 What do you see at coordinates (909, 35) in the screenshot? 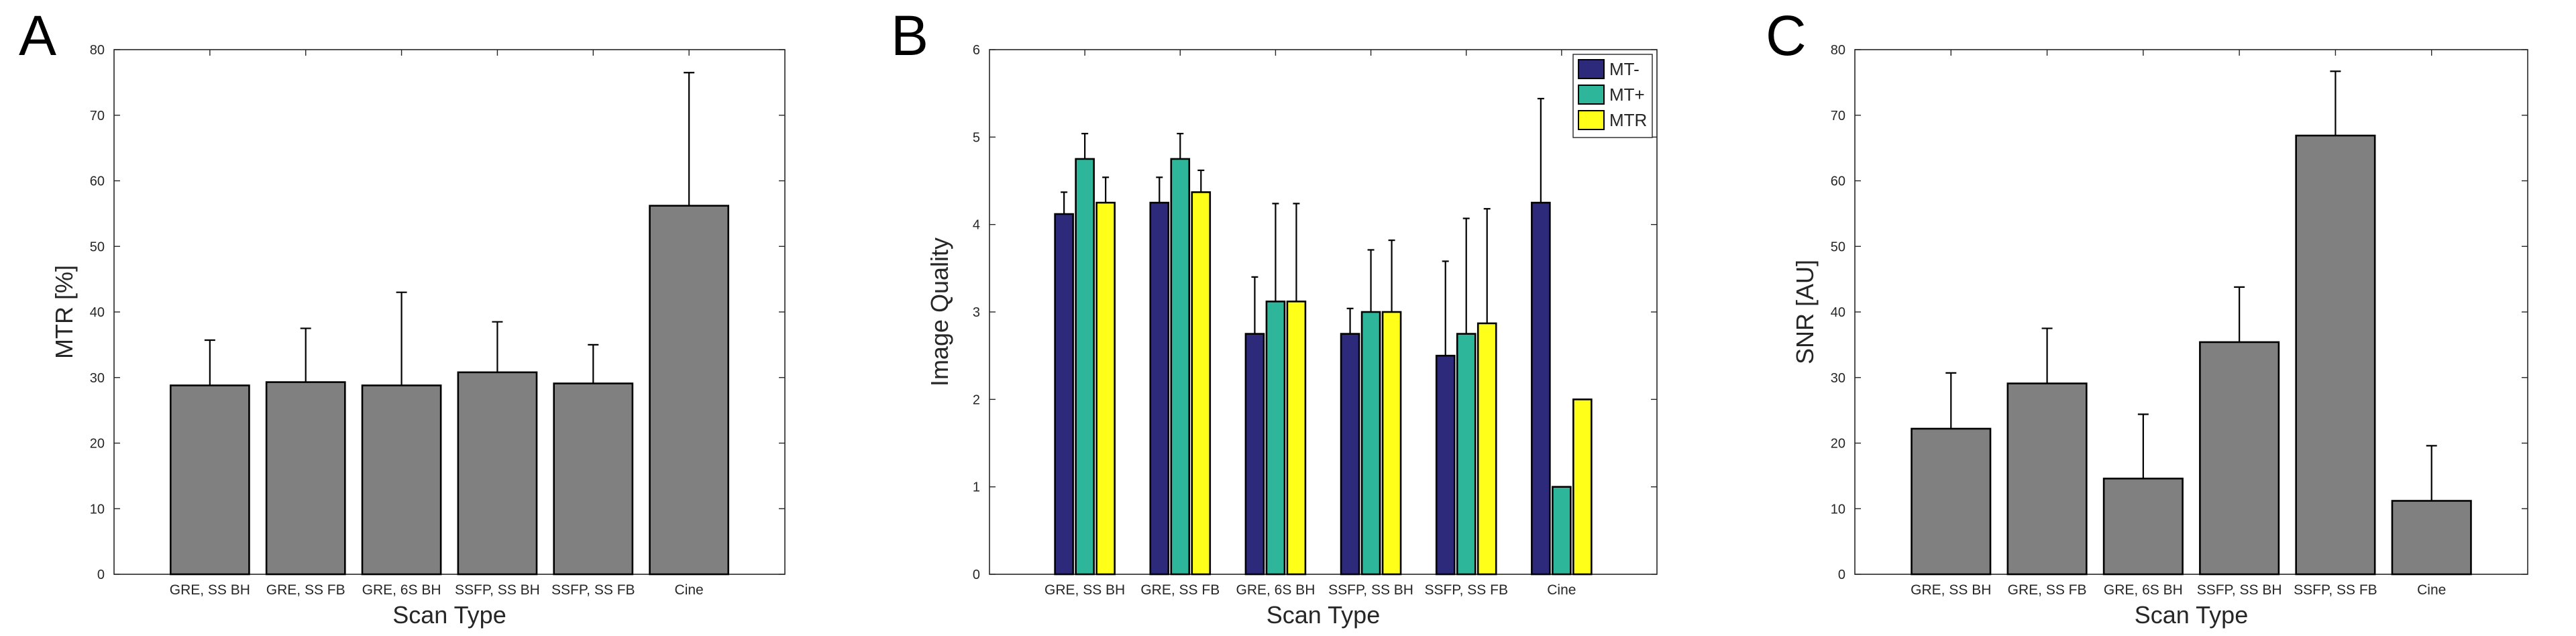
I see `panel-letter: B` at bounding box center [909, 35].